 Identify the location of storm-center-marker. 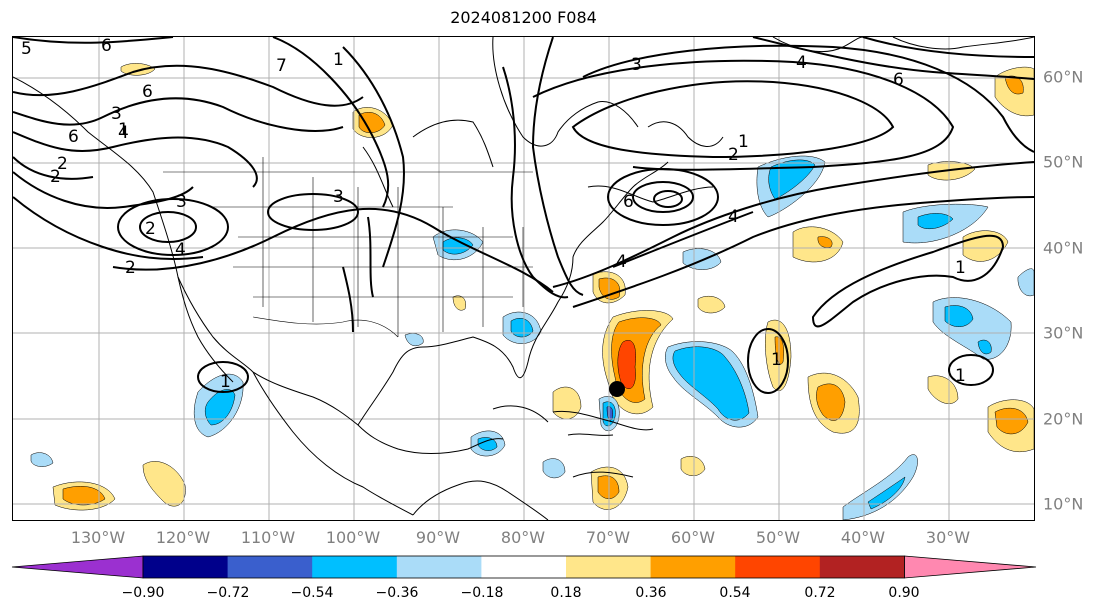
(617, 389).